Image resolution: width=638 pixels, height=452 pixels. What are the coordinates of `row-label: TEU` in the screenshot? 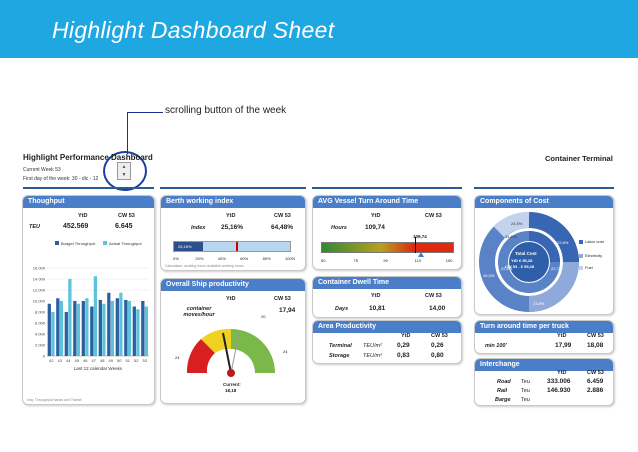 It's located at (34, 227).